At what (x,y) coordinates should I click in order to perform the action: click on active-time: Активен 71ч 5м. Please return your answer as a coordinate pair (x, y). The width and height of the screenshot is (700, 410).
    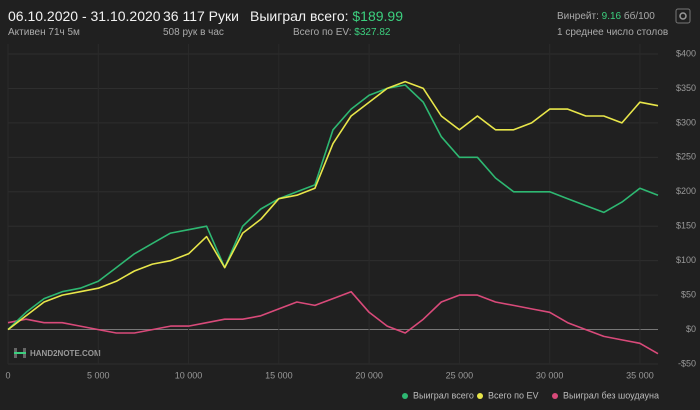
    Looking at the image, I should click on (44, 32).